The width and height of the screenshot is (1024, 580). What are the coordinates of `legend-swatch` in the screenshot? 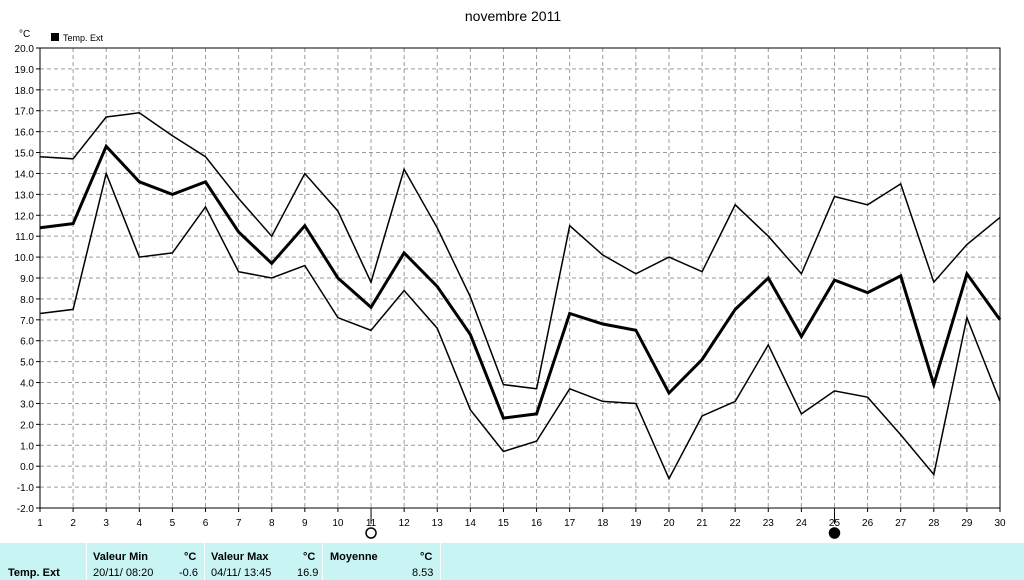 It's located at (55, 37).